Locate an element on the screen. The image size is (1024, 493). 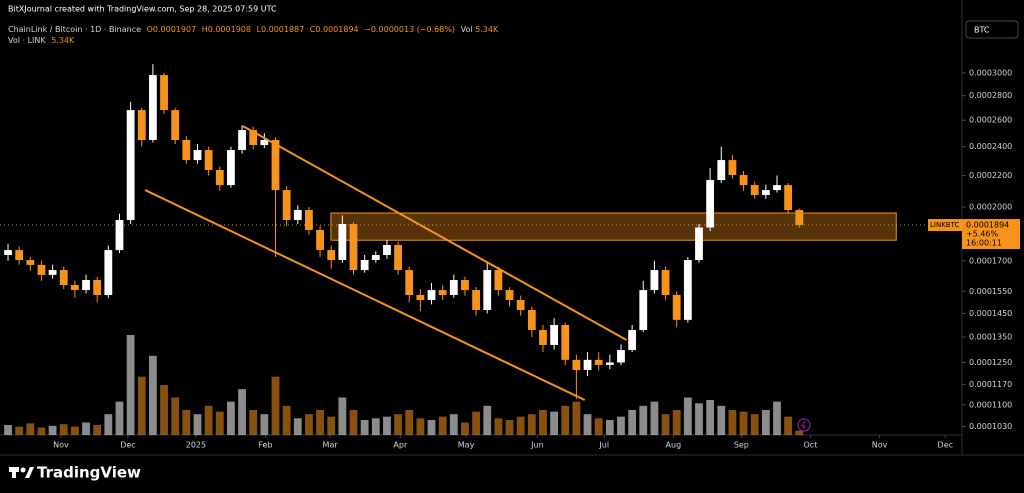
y-tick-label: 0.0001700 is located at coordinates (990, 260).